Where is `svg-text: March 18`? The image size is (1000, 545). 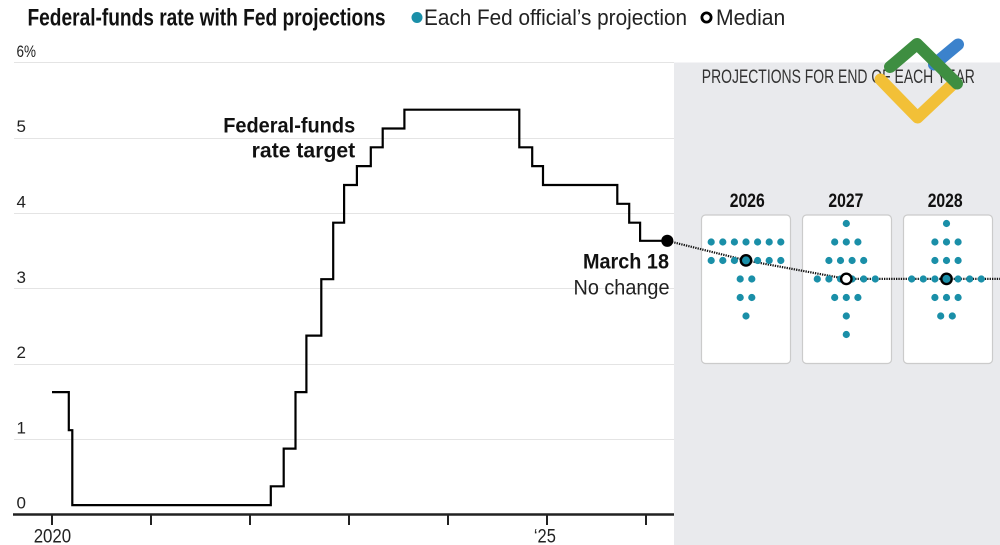 svg-text: March 18 is located at coordinates (626, 262).